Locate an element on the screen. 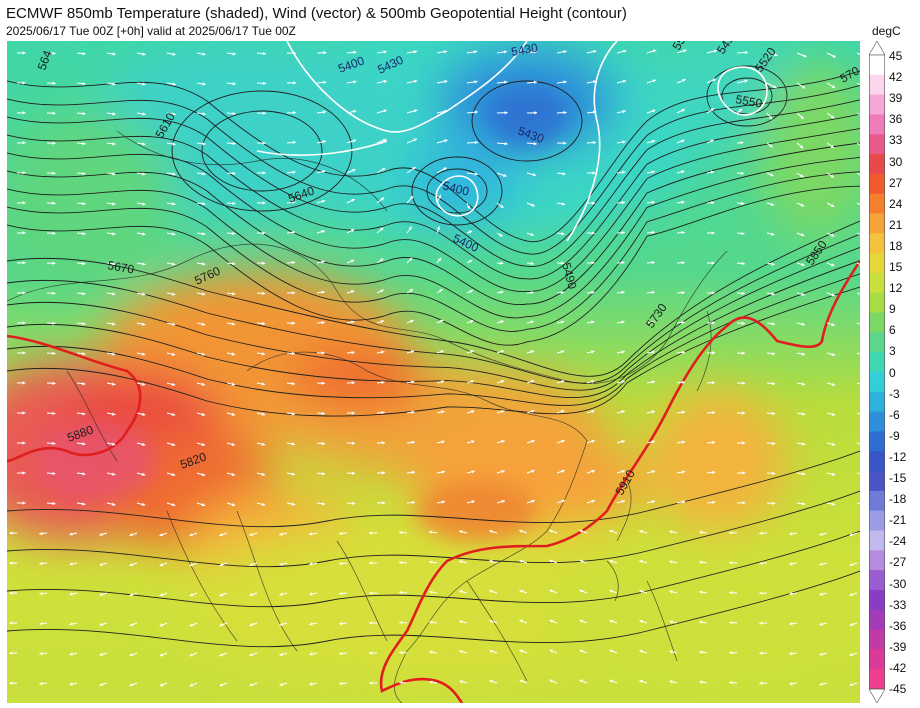 Image resolution: width=920 pixels, height=708 pixels. colorbar-tick-label: -15 is located at coordinates (898, 478).